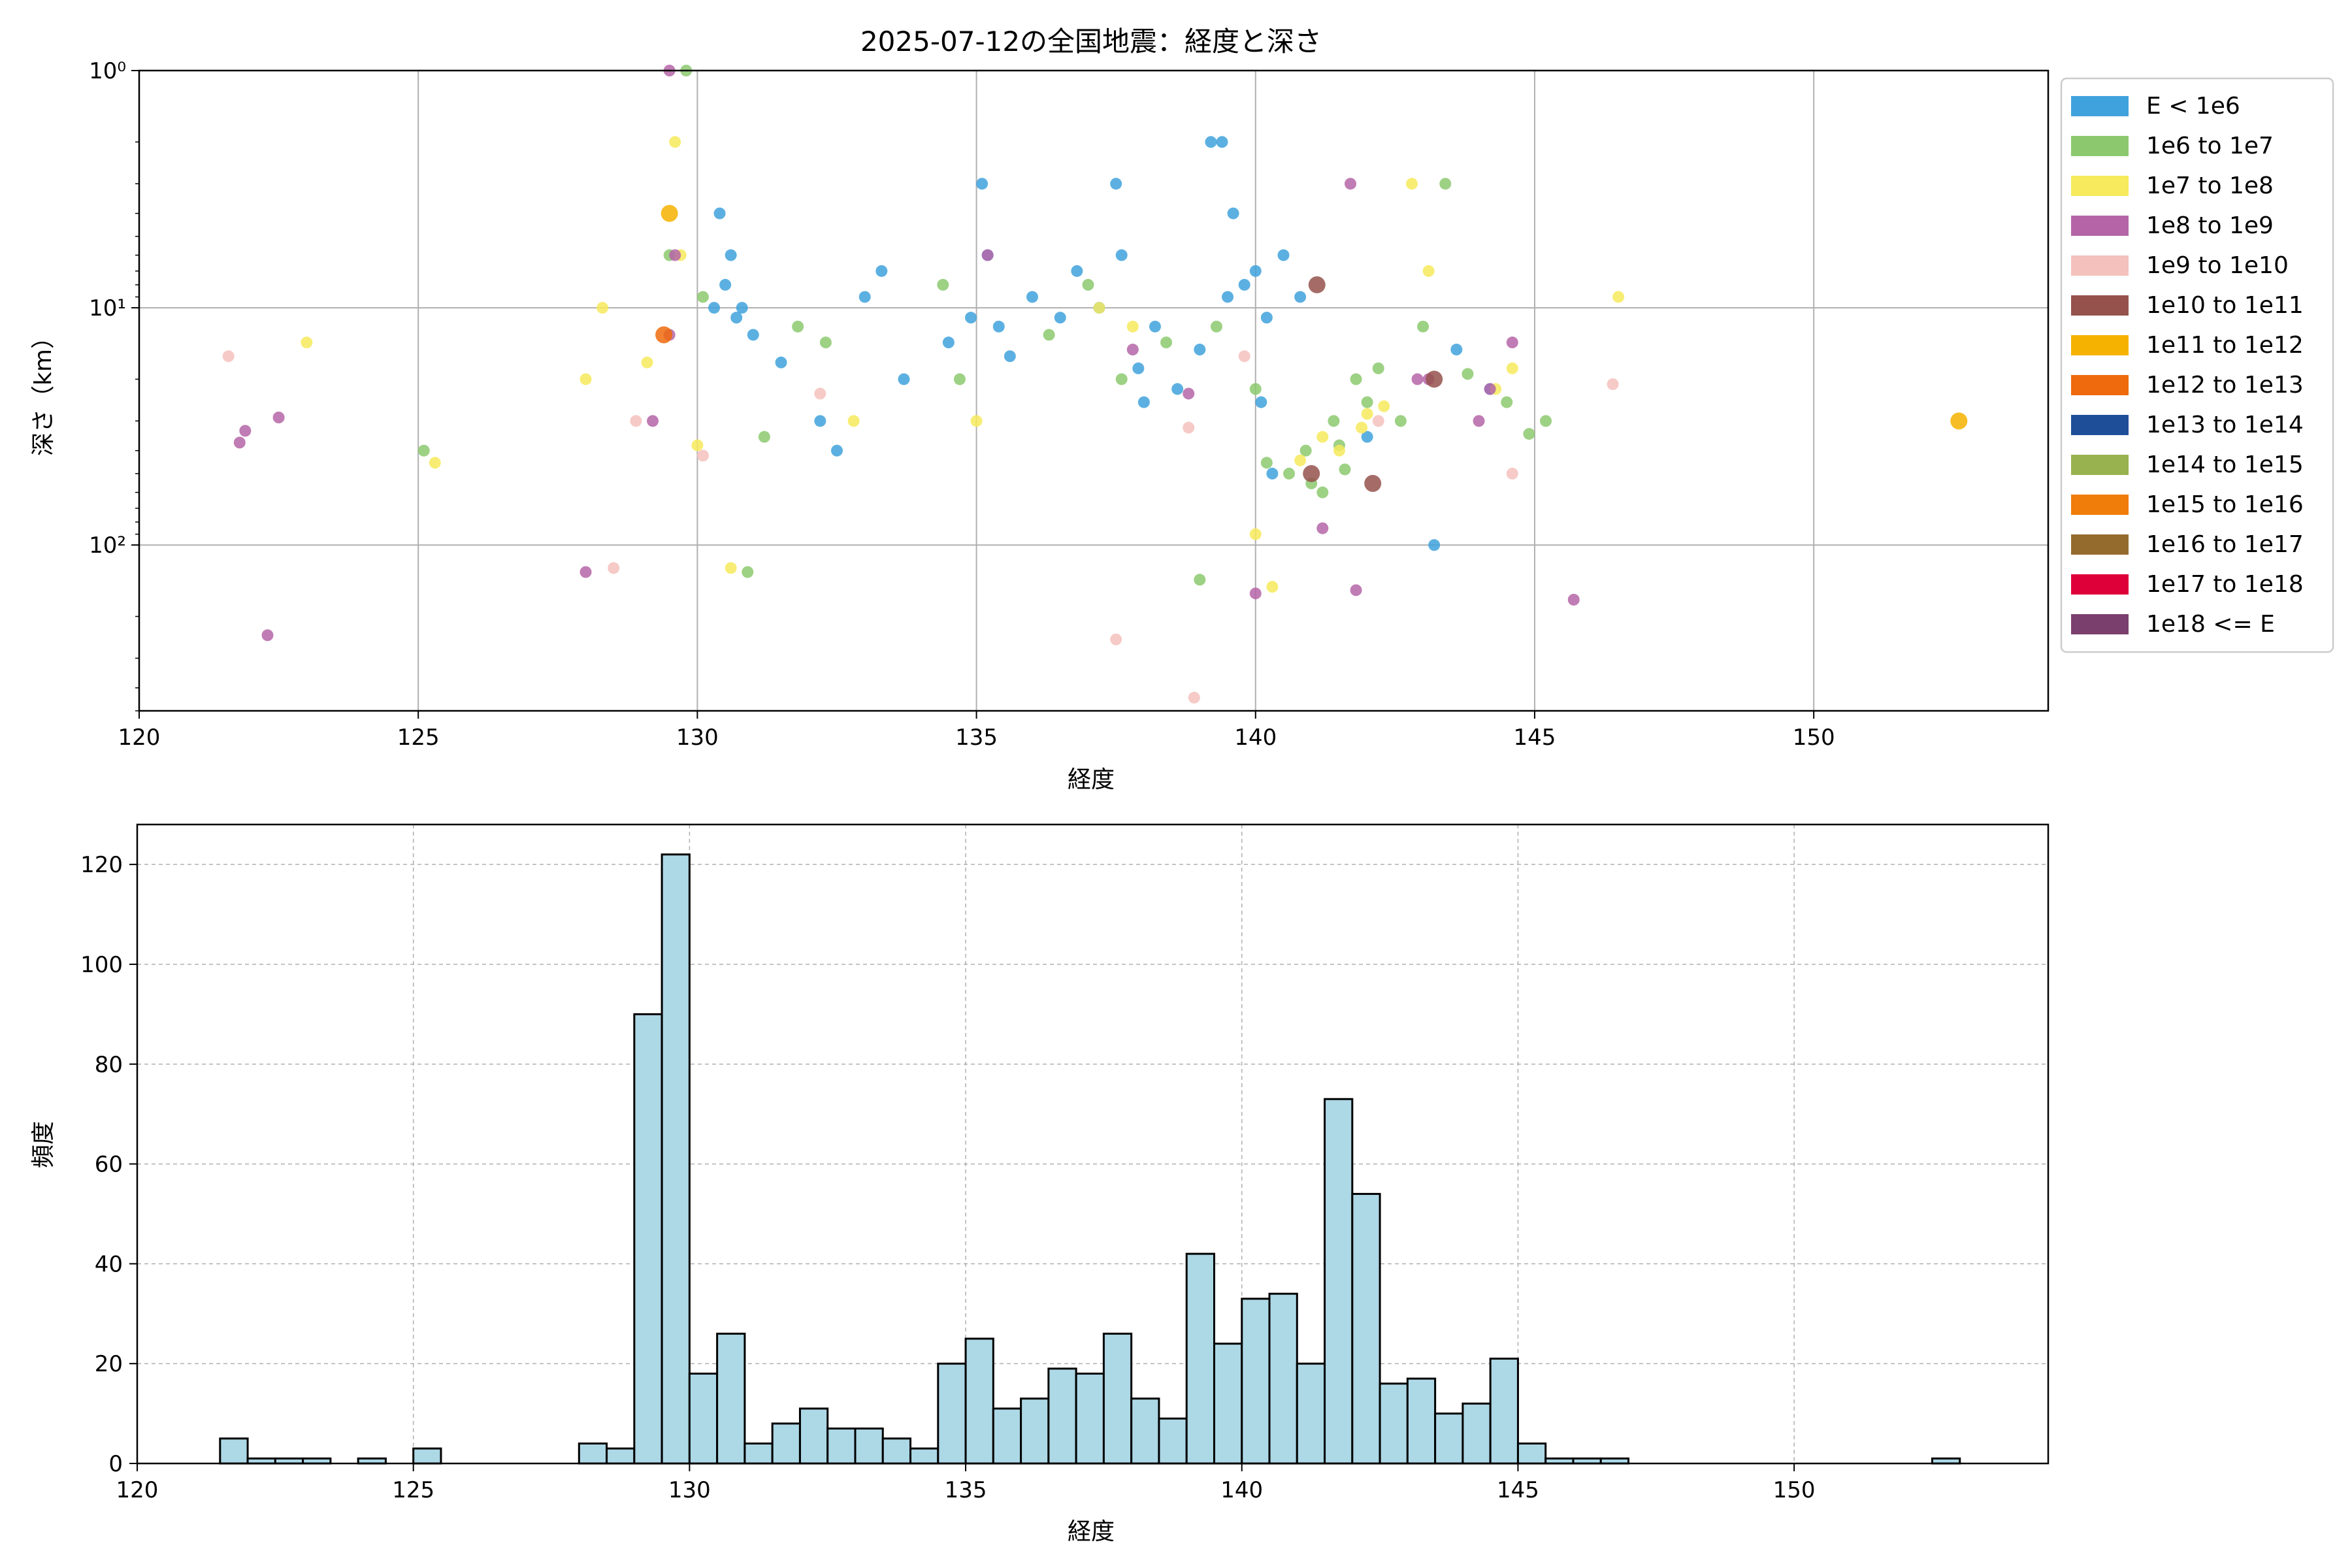 The image size is (2352, 1568). Describe the element at coordinates (109, 1264) in the screenshot. I see `histogram-y-tick-label: 40` at that location.